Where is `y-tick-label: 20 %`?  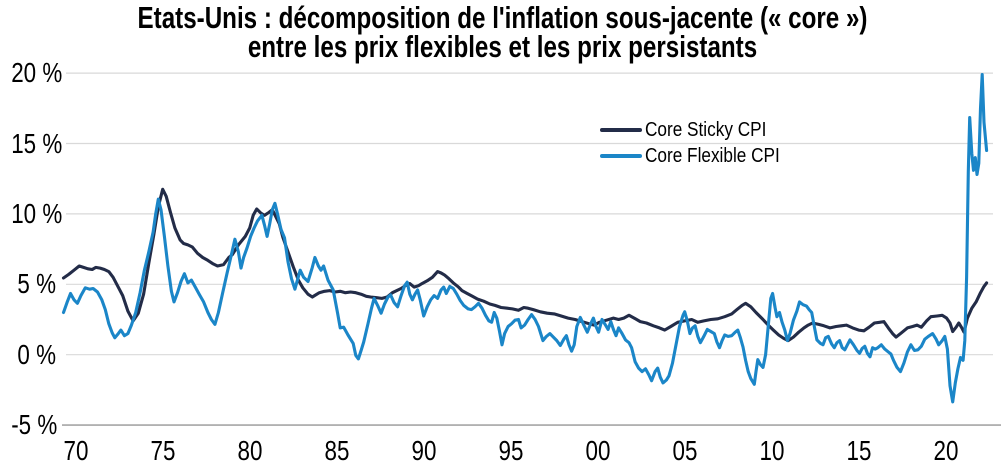
y-tick-label: 20 % is located at coordinates (37, 73).